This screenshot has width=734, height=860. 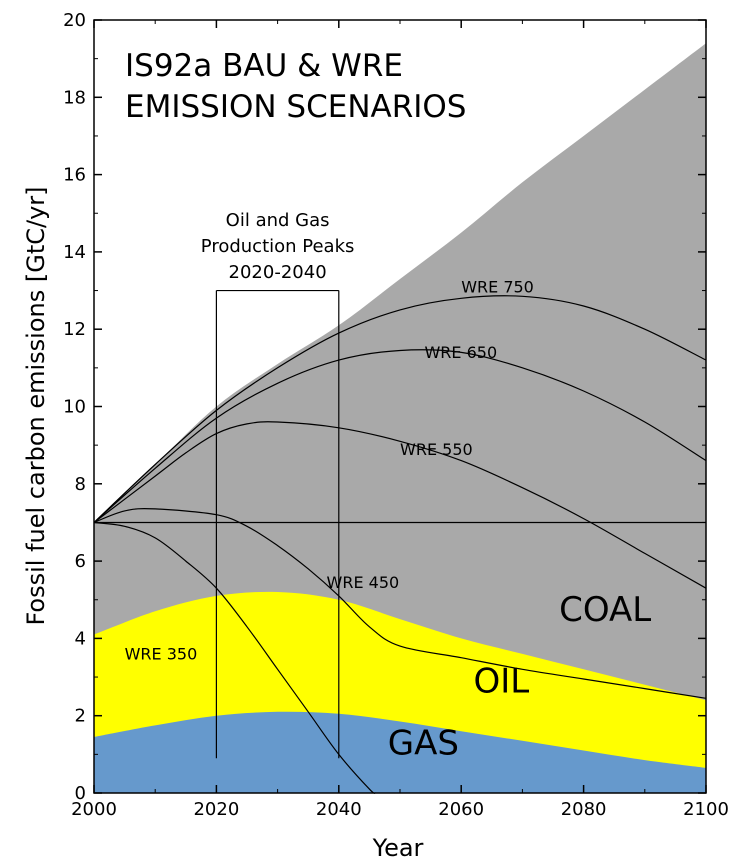 I want to click on x-tick-label: 2080, so click(x=584, y=809).